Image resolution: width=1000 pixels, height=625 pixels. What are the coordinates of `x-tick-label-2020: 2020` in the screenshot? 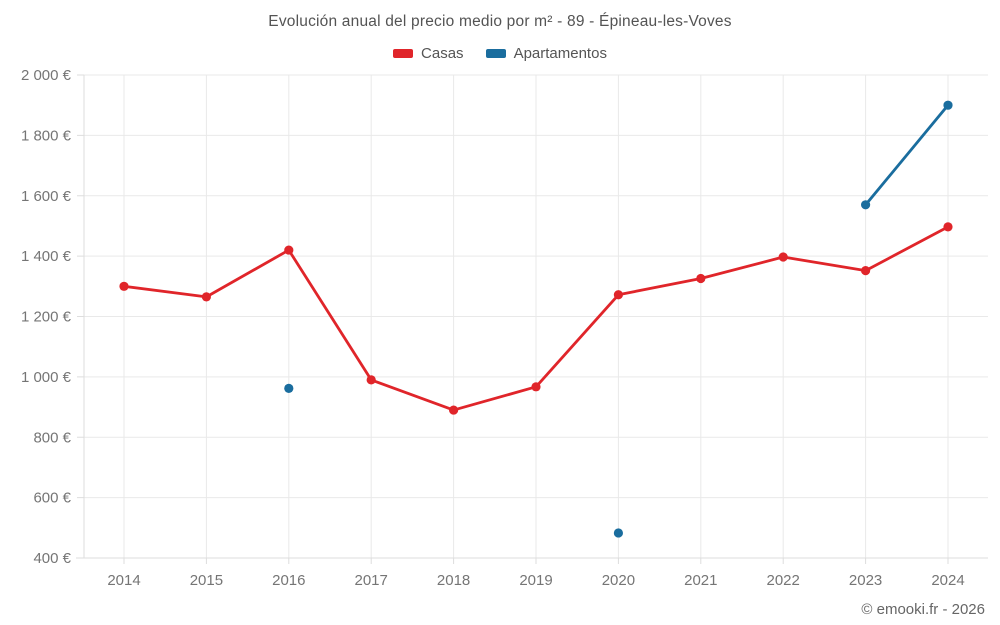 It's located at (618, 580).